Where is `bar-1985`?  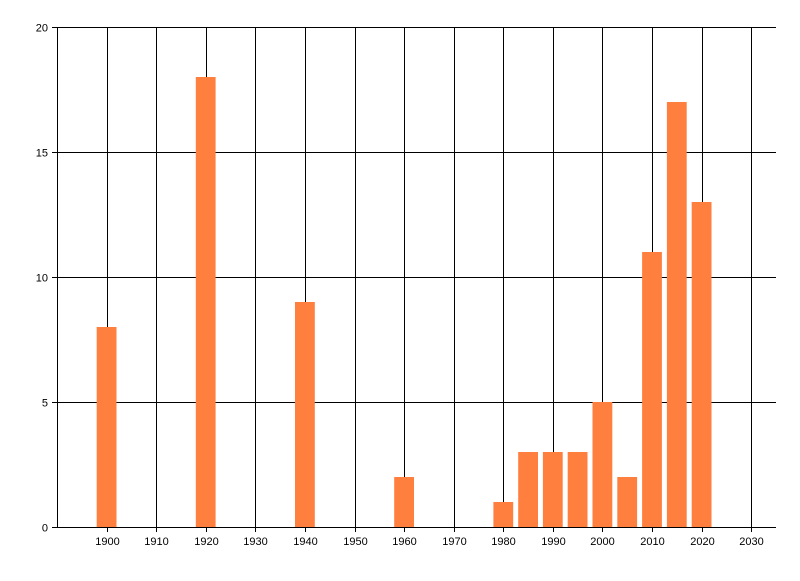 bar-1985 is located at coordinates (528, 489).